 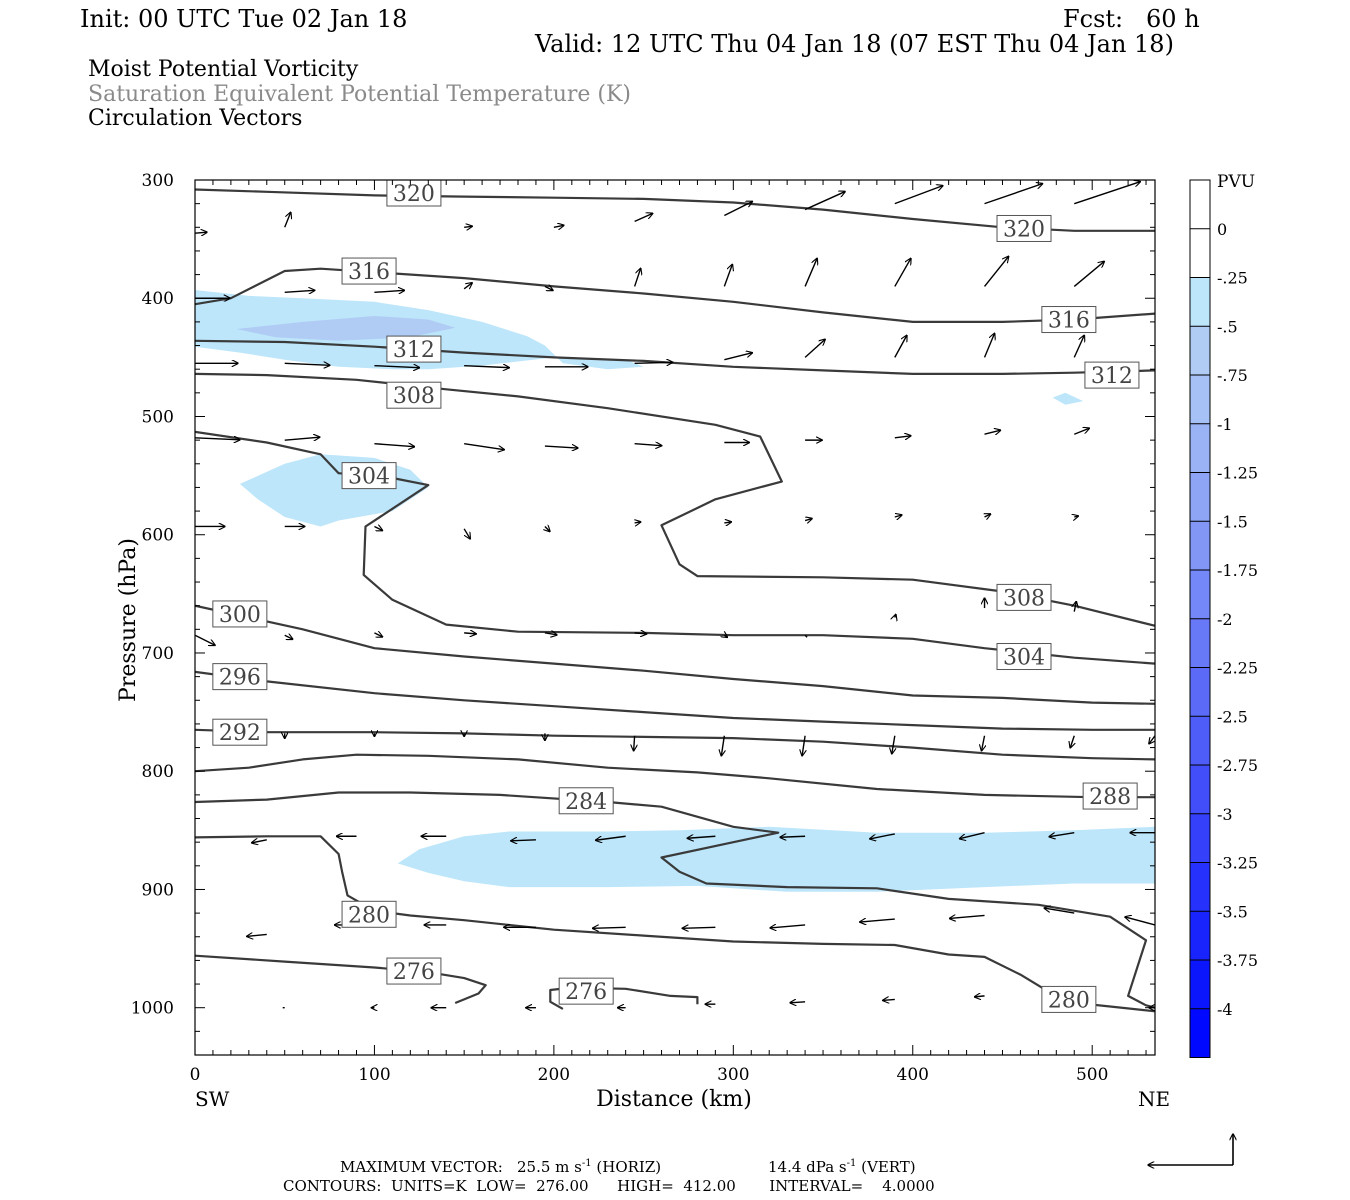 I want to click on colorbar-label: -1.5, so click(x=1232, y=521).